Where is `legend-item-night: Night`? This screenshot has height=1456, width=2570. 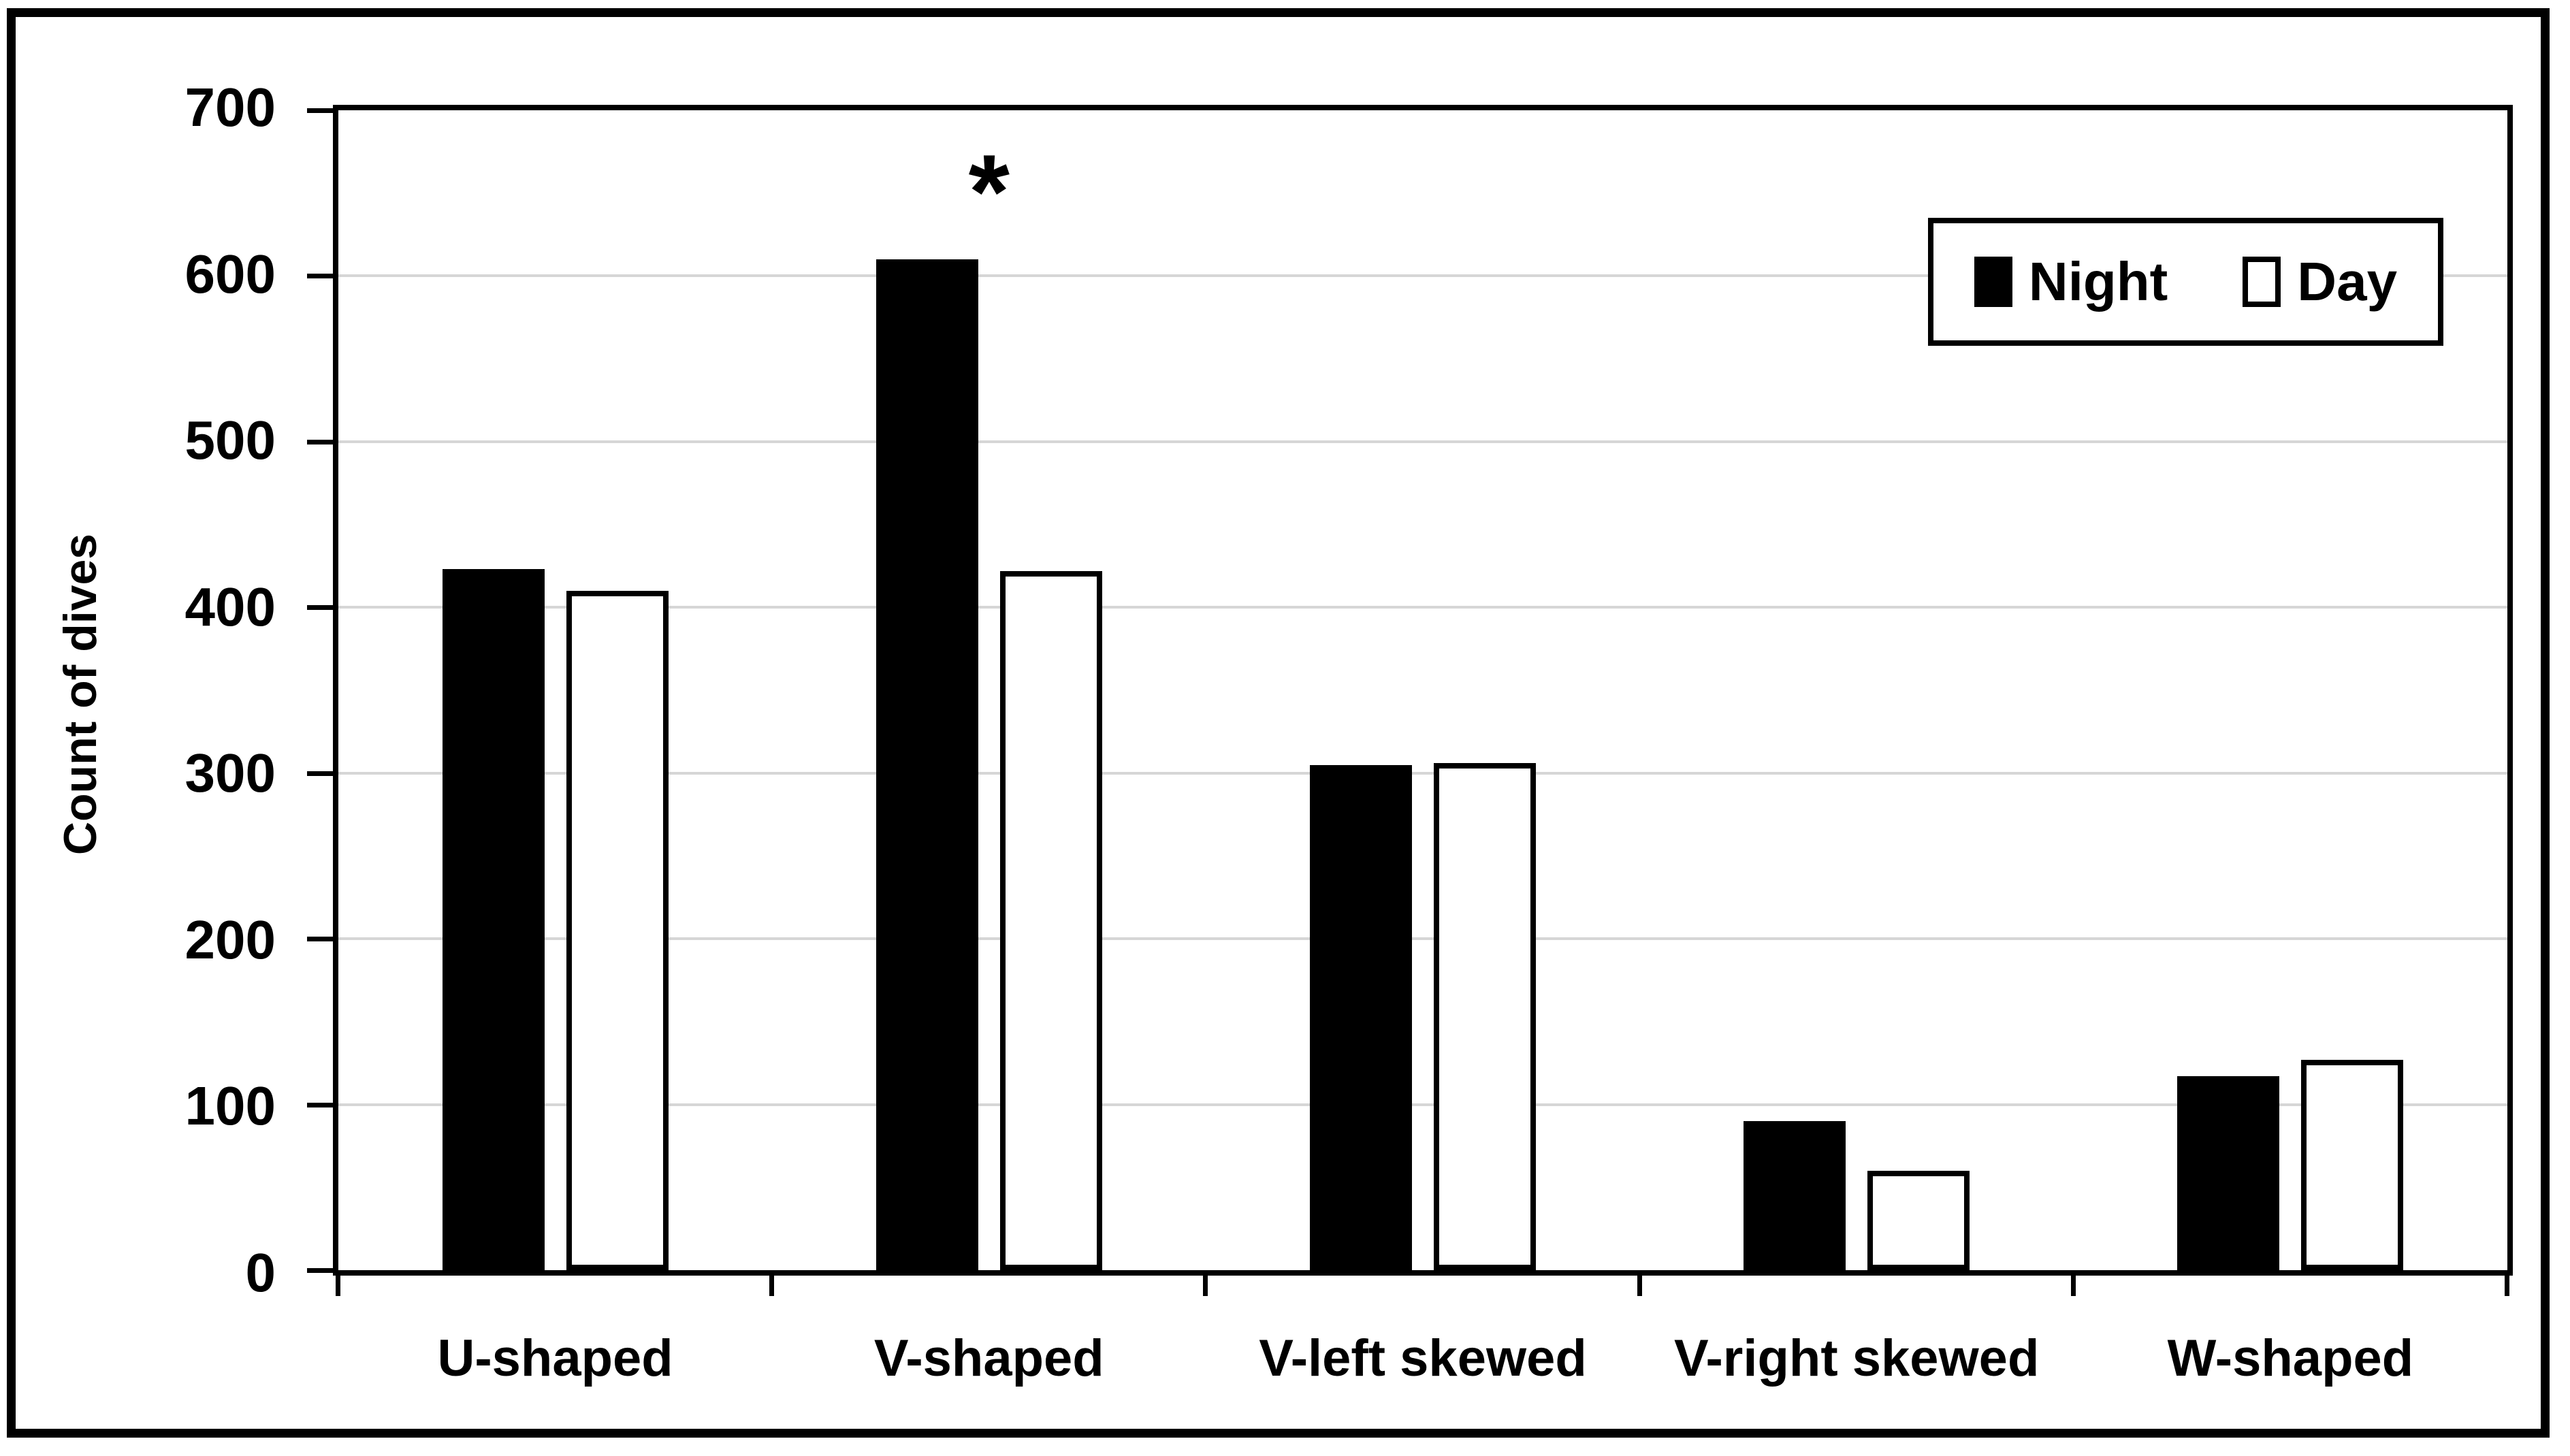
legend-item-night: Night is located at coordinates (2071, 281).